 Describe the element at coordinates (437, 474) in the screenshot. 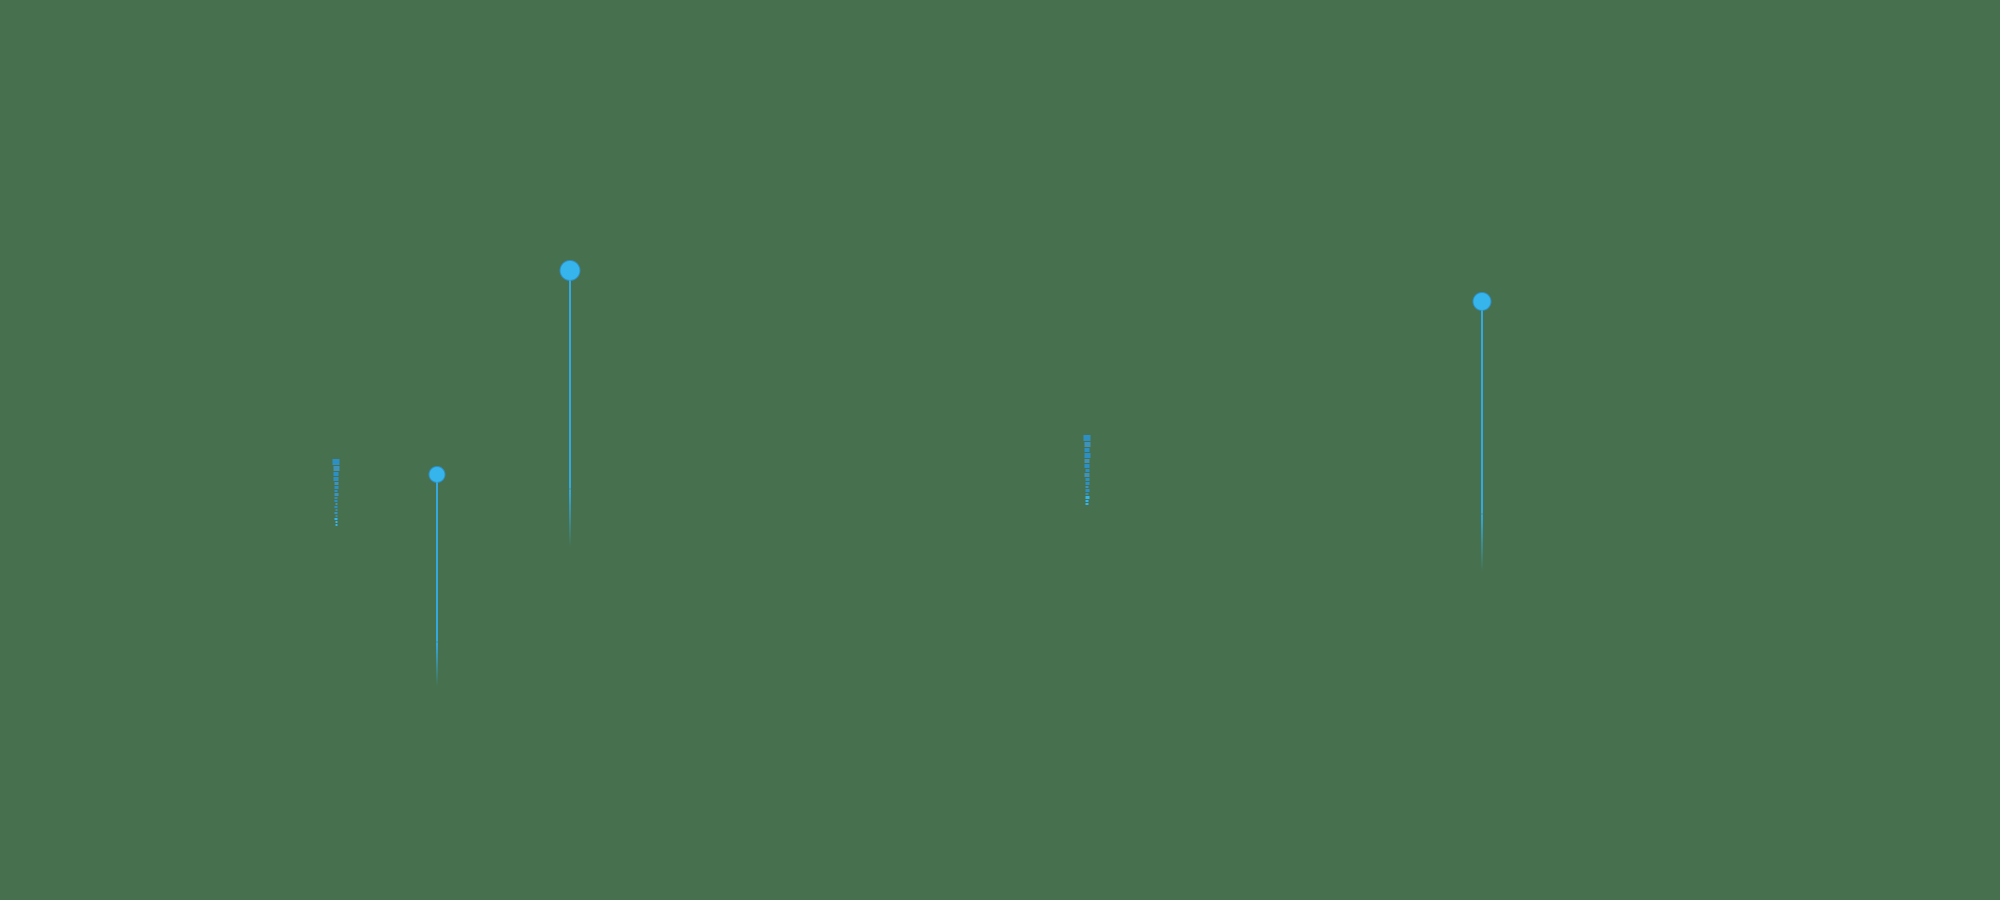

I see `map-pin-2-head` at that location.